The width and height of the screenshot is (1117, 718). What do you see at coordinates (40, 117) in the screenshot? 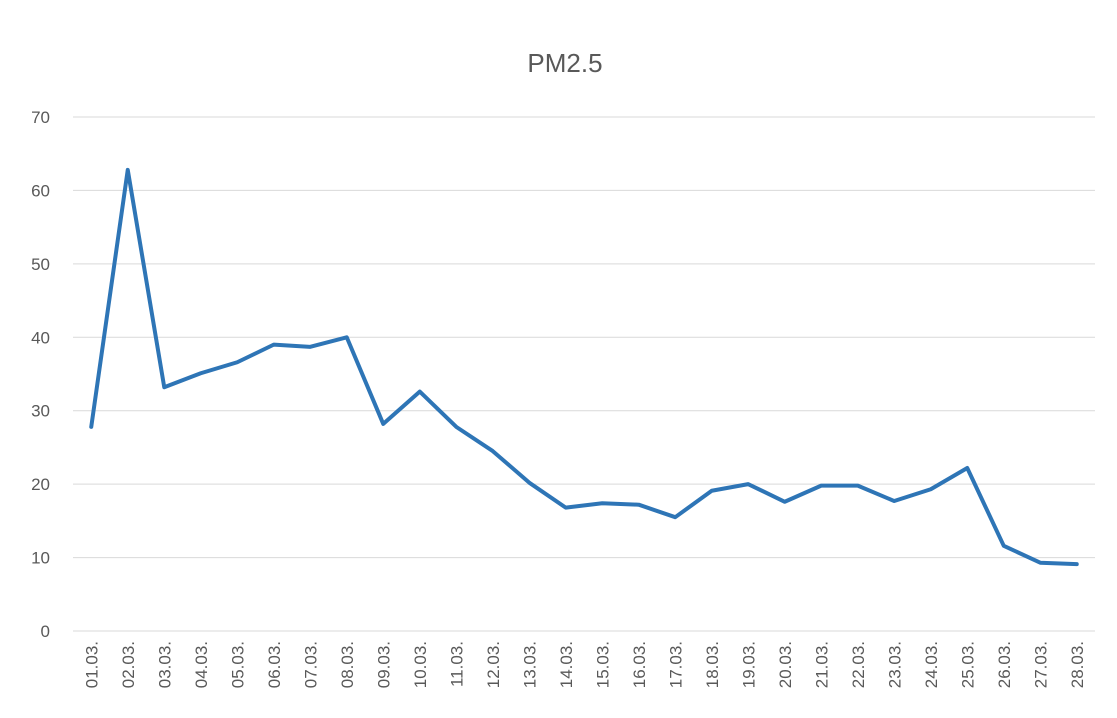
I see `y-tick-label: 70` at bounding box center [40, 117].